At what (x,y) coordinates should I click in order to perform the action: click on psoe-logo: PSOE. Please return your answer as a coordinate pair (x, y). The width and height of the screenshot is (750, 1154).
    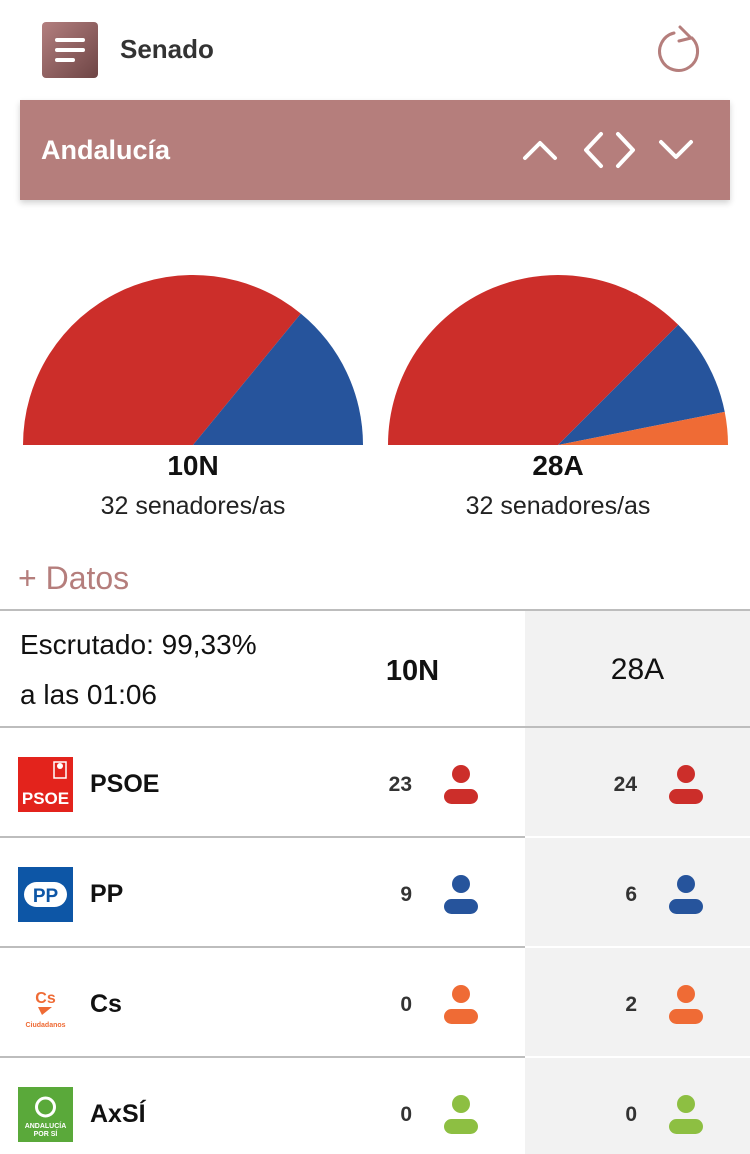
    Looking at the image, I should click on (45, 784).